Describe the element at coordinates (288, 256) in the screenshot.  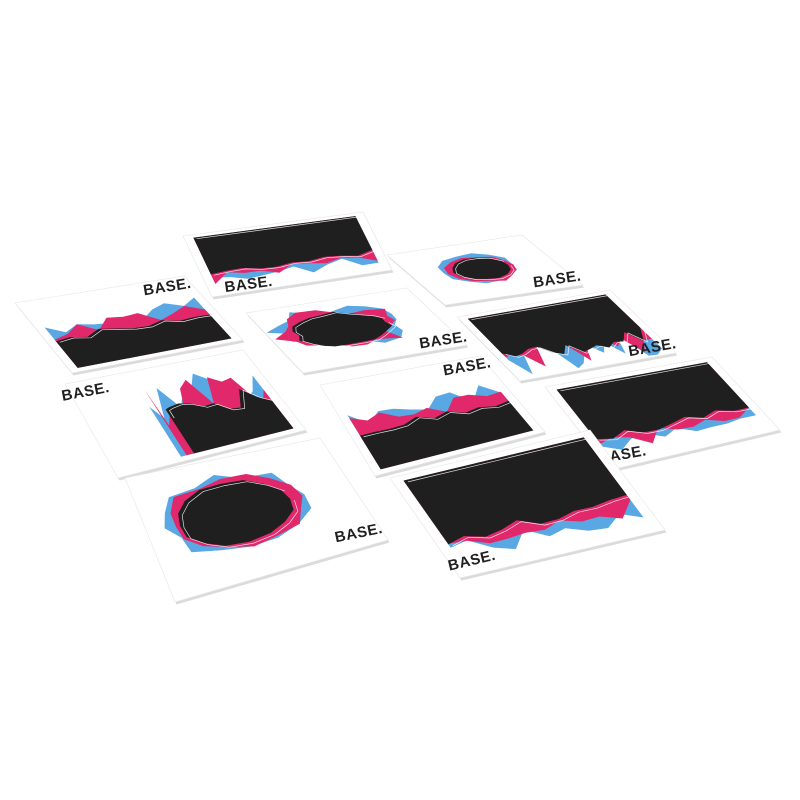
I see `card-top-center: BASE.` at that location.